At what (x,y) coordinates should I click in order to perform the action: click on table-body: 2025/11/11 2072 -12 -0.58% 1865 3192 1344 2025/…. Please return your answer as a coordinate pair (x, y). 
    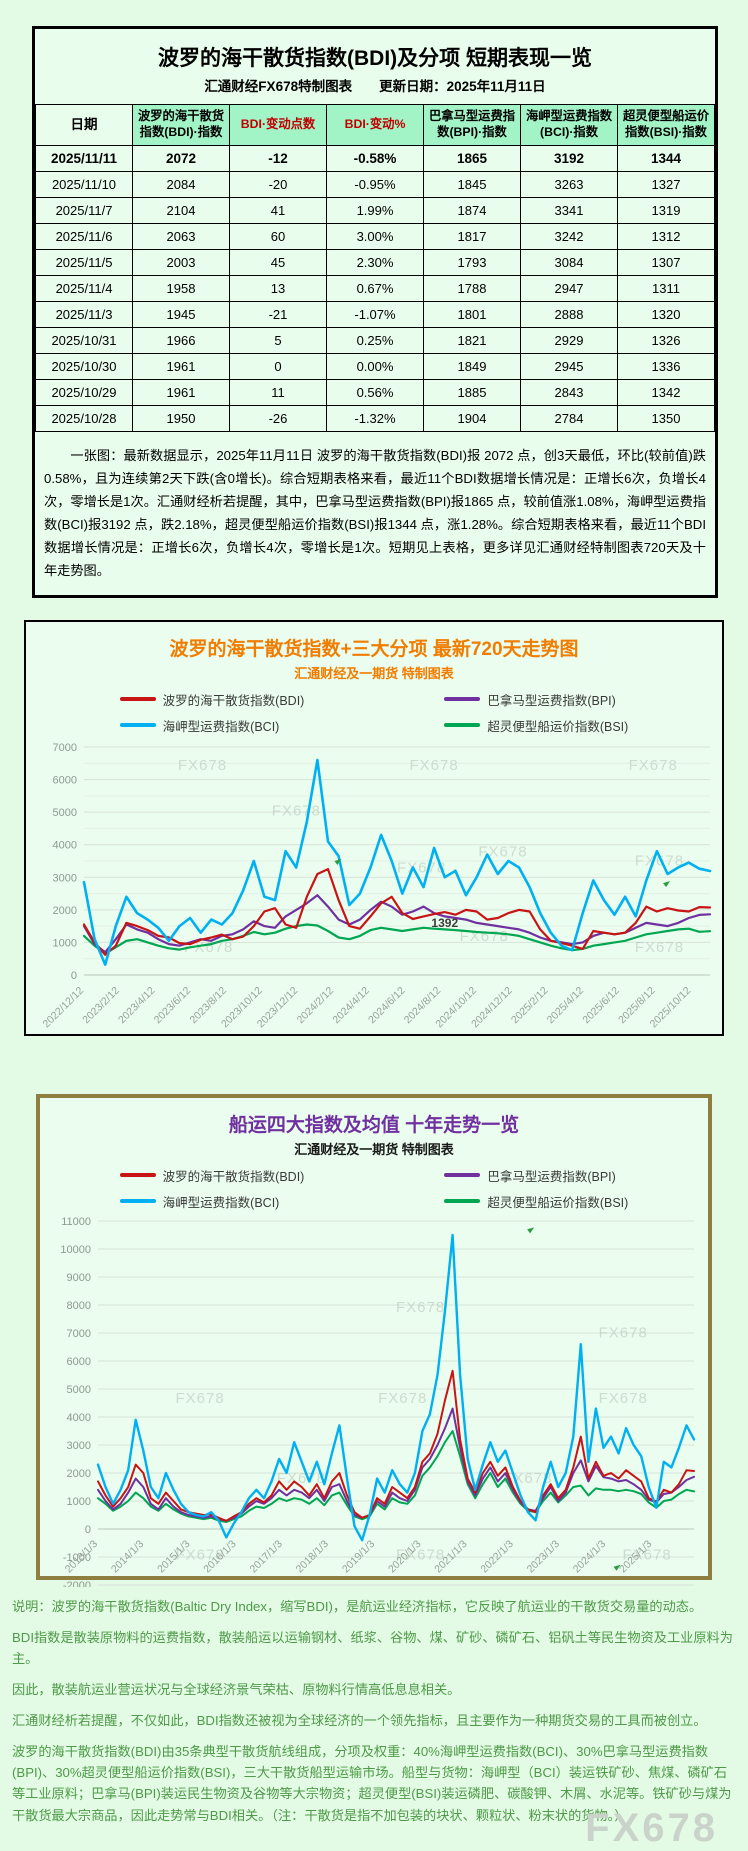
    Looking at the image, I should click on (375, 288).